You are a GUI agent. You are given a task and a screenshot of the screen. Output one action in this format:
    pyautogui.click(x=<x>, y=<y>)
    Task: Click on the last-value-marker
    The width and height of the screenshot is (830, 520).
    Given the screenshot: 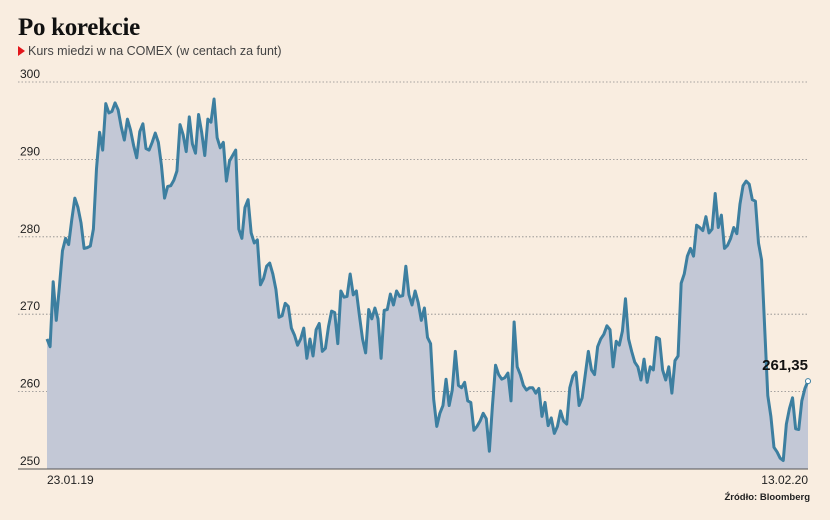 What is the action you would take?
    pyautogui.click(x=808, y=381)
    